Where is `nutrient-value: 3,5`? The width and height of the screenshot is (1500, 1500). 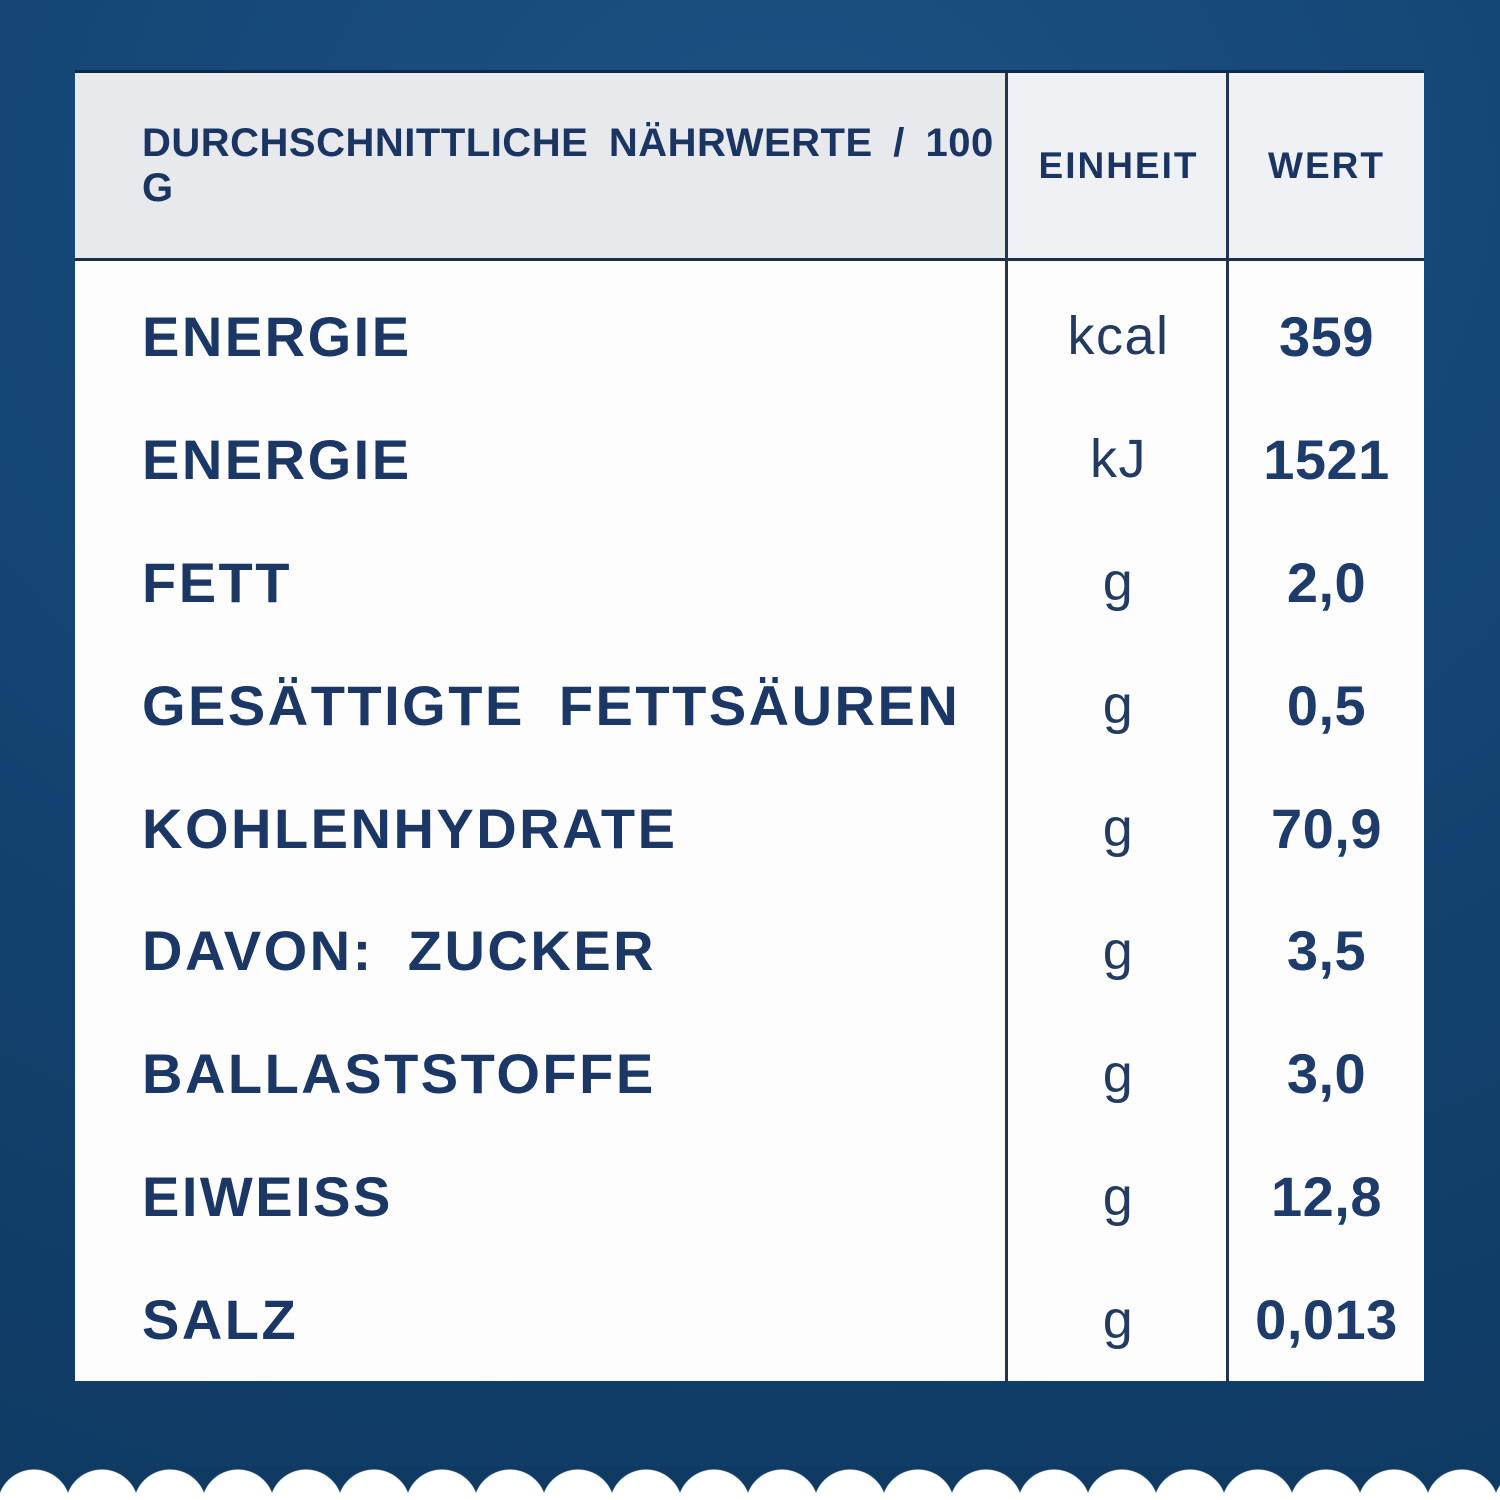
nutrient-value: 3,5 is located at coordinates (1326, 951).